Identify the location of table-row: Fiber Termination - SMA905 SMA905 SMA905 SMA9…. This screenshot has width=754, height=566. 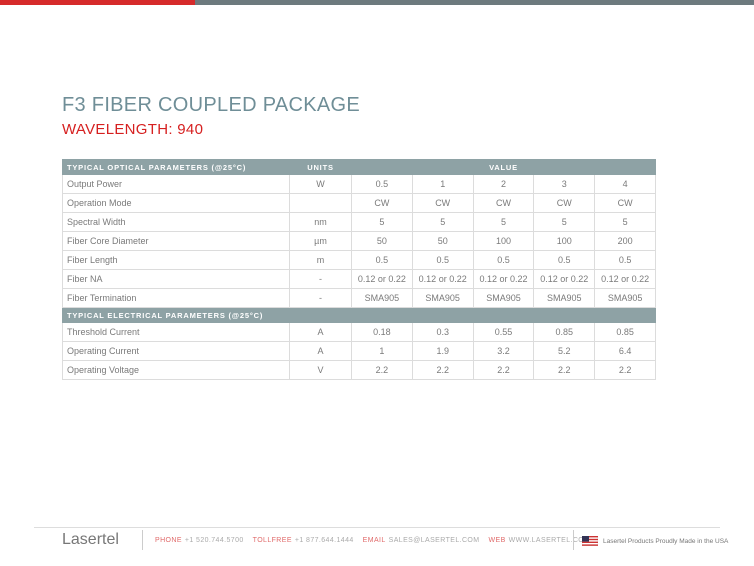
(359, 298).